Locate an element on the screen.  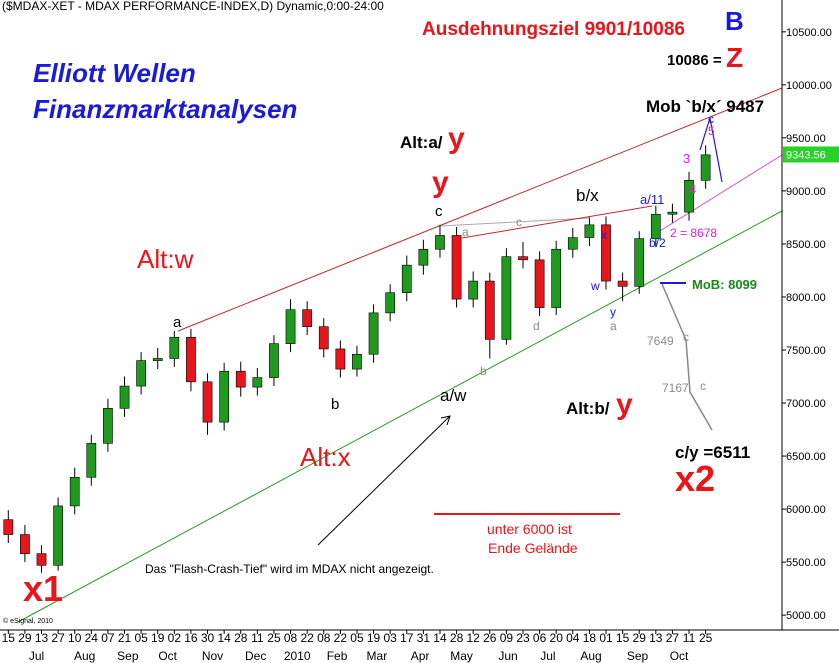
annotation: Elliott Wellen is located at coordinates (114, 73).